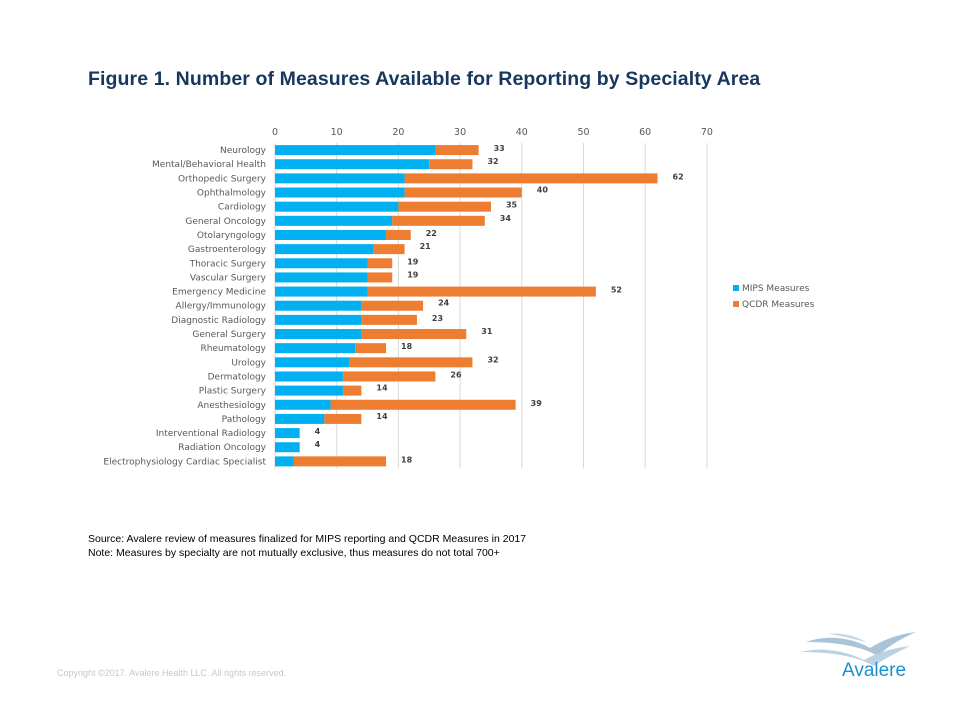 The height and width of the screenshot is (720, 960). I want to click on data-label-total: 52, so click(616, 290).